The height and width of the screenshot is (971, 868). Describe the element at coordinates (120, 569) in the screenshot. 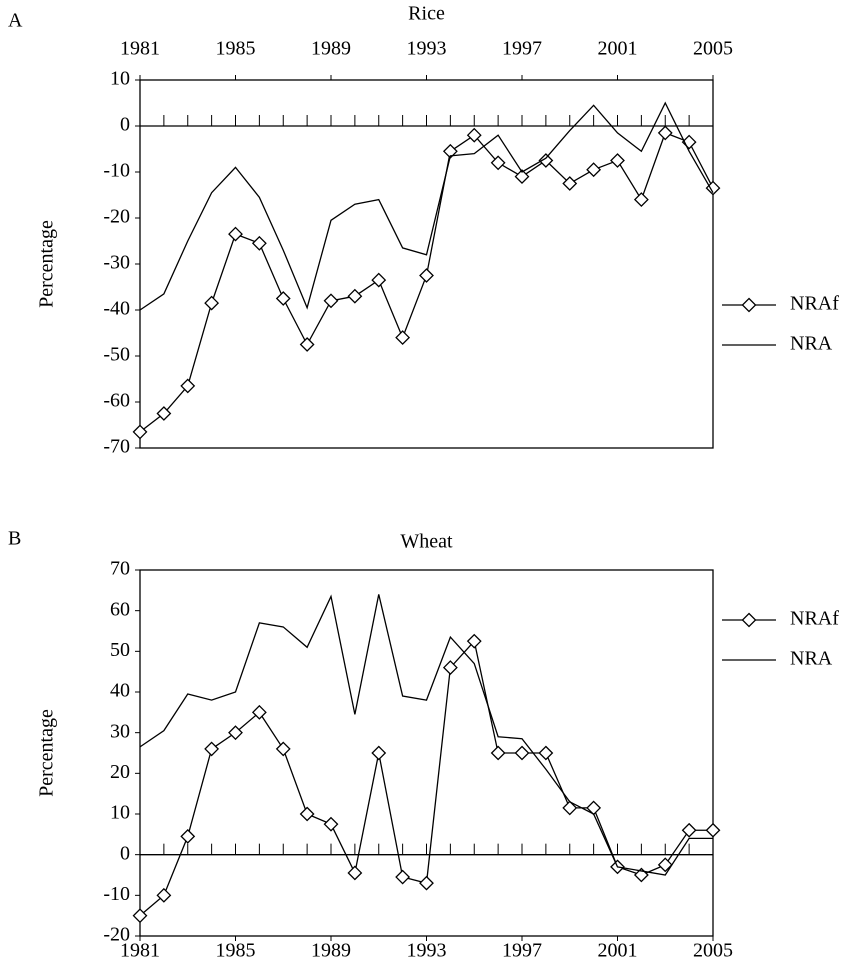

I see `y-tick-label: 70` at that location.